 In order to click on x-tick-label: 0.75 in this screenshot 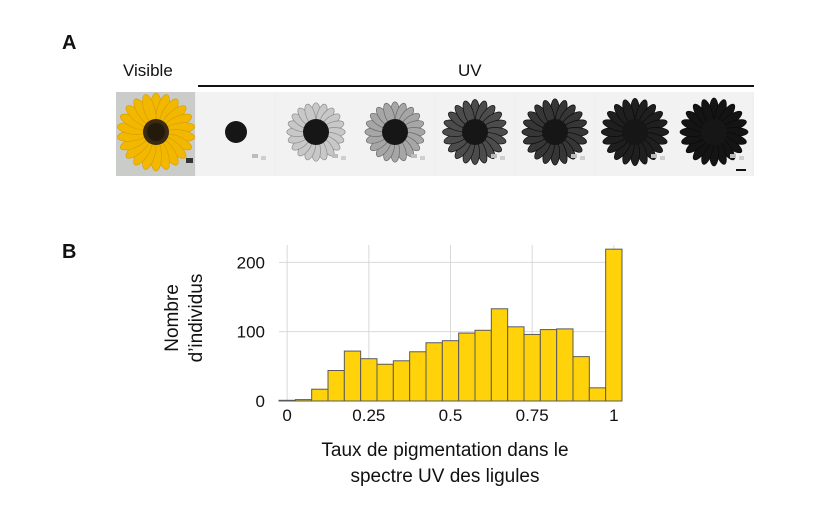, I will do `click(532, 415)`.